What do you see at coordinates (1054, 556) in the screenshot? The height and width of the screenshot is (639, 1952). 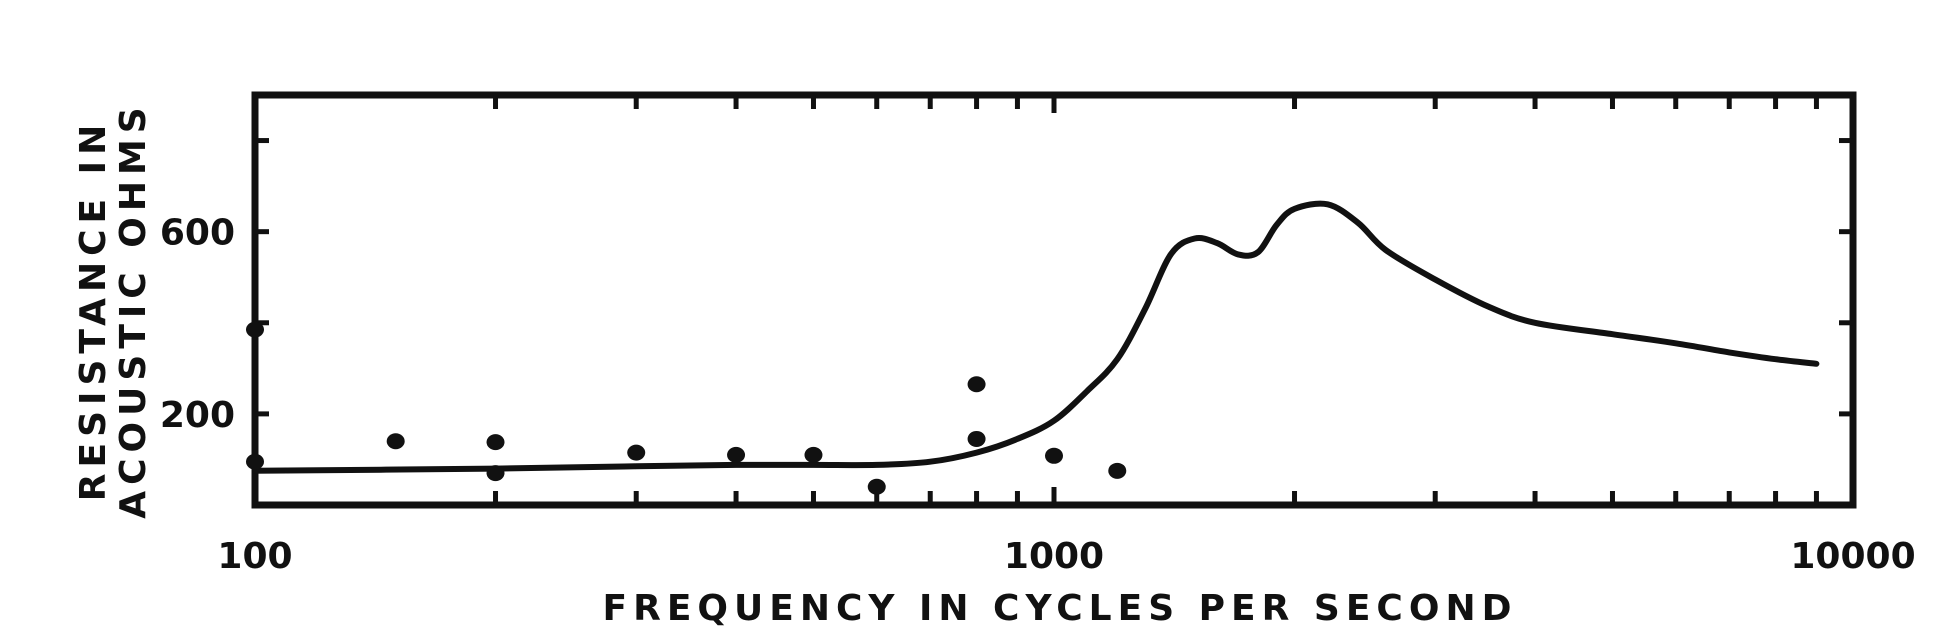 I see `x-tick-label: 1000` at bounding box center [1054, 556].